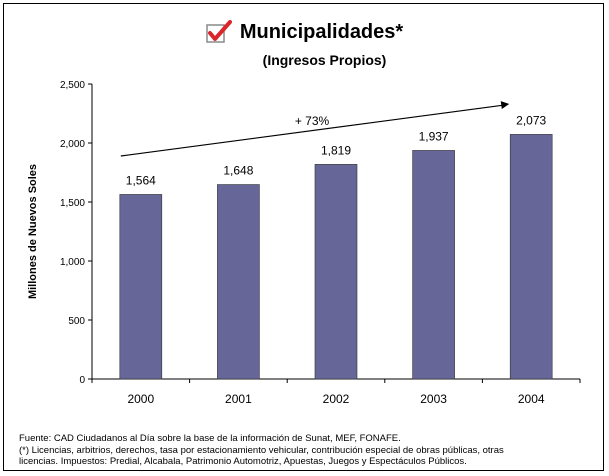 The width and height of the screenshot is (609, 476). I want to click on trend-annotation: + 73%, so click(315, 129).